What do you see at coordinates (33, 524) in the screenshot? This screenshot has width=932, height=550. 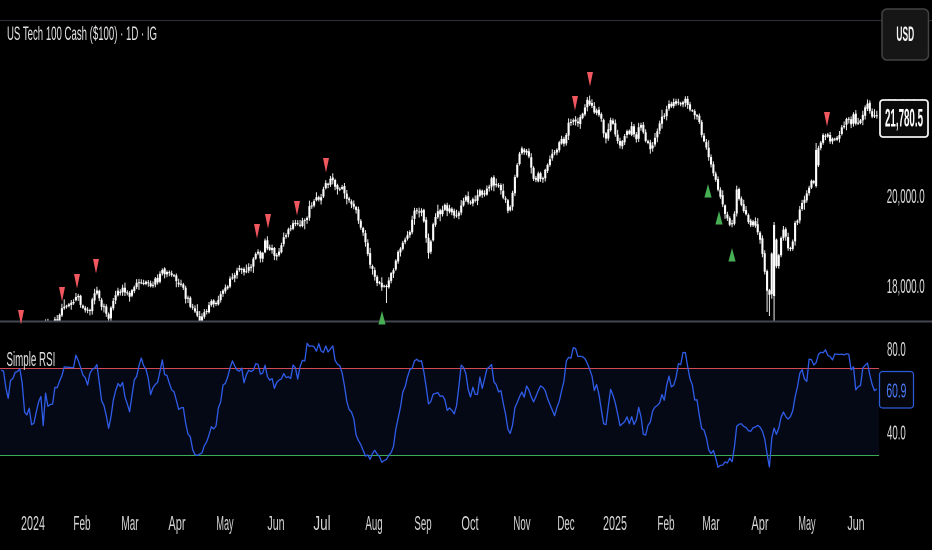 I see `svg-text: 2024` at bounding box center [33, 524].